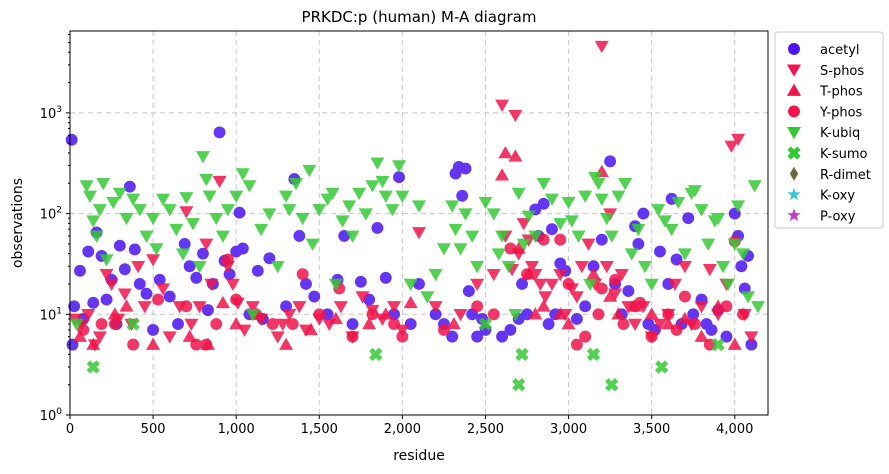  I want to click on x-tick-label: 1,500, so click(319, 429).